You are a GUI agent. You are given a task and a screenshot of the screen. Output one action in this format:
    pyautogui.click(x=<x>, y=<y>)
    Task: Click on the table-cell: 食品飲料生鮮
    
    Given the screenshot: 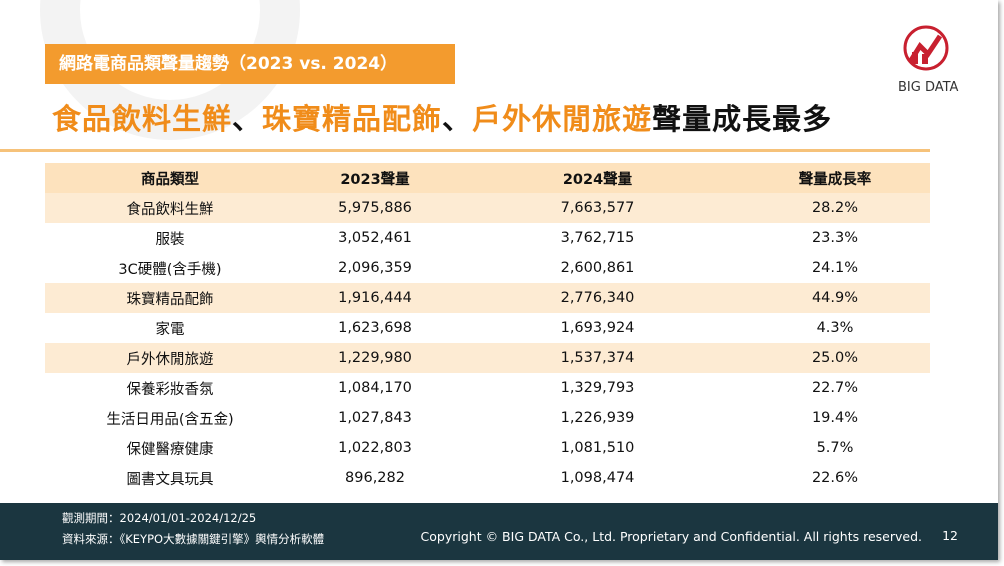 What is the action you would take?
    pyautogui.click(x=170, y=208)
    